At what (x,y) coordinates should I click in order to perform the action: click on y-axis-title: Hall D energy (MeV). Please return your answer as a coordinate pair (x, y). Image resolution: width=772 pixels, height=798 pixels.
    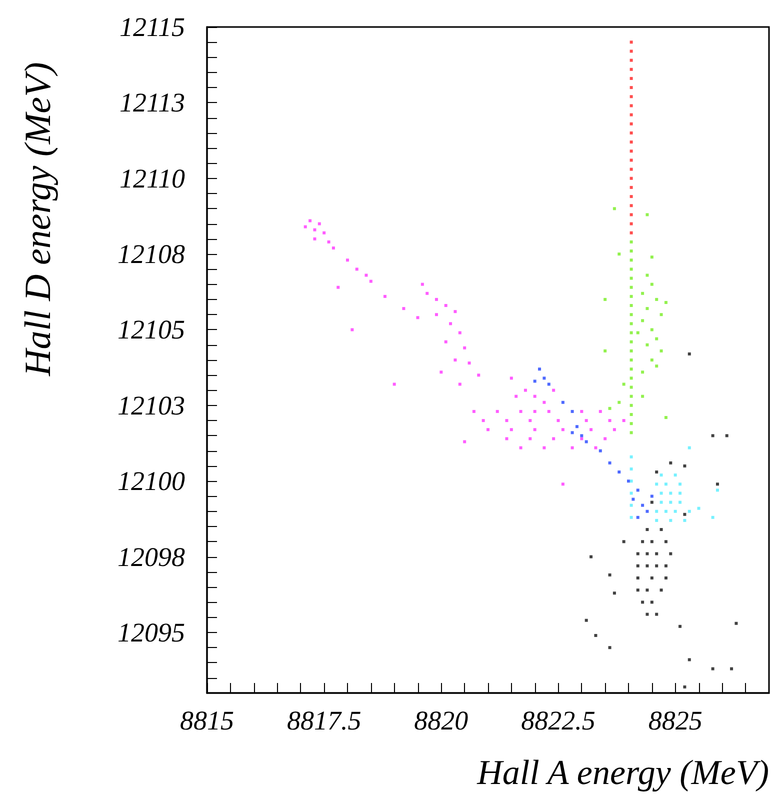
    Looking at the image, I should click on (38, 220).